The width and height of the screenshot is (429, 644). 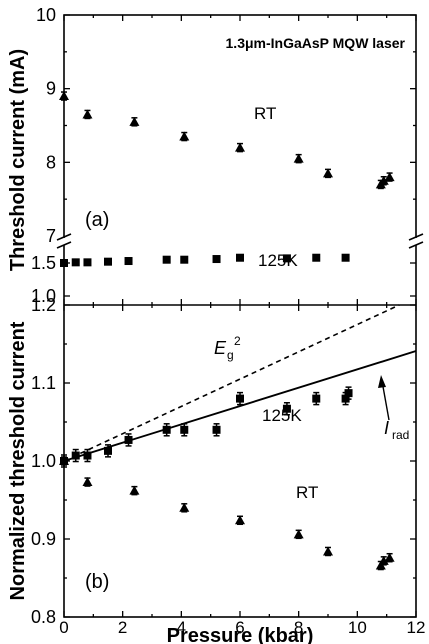 What do you see at coordinates (239, 627) in the screenshot?
I see `x-tick-label: 6` at bounding box center [239, 627].